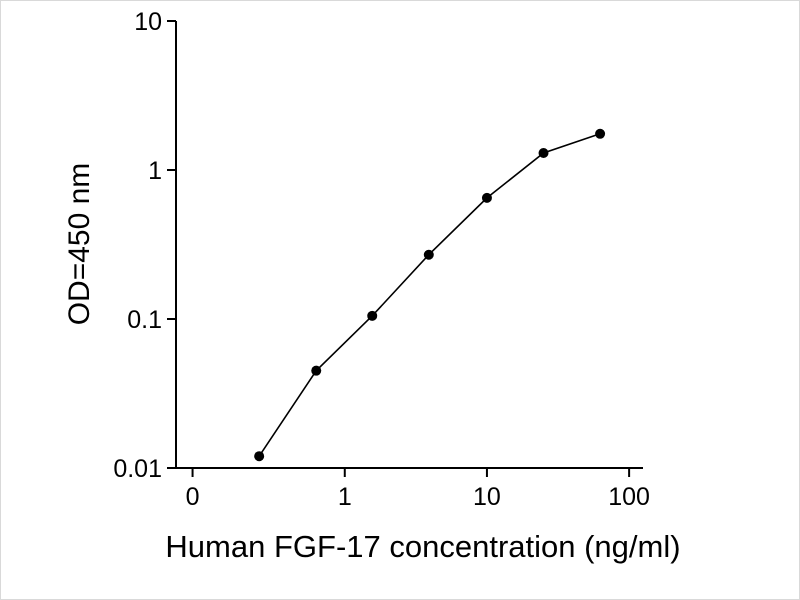 Image resolution: width=800 pixels, height=600 pixels. Describe the element at coordinates (148, 22) in the screenshot. I see `y-tick-label: 10` at that location.